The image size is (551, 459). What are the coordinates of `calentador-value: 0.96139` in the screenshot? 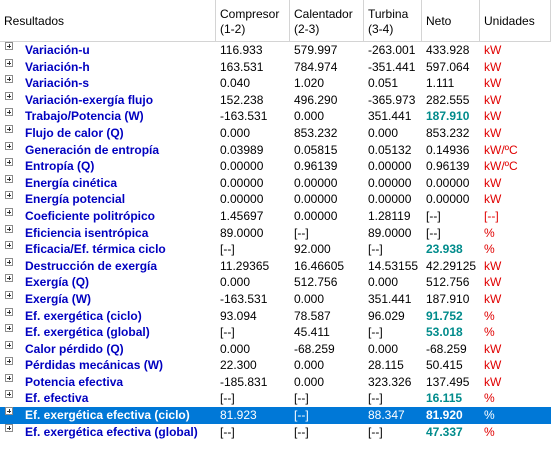 It's located at (316, 166).